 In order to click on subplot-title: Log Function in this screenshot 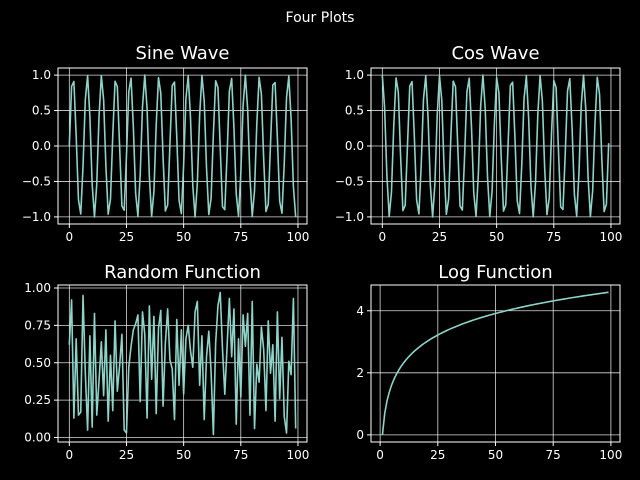, I will do `click(495, 272)`.